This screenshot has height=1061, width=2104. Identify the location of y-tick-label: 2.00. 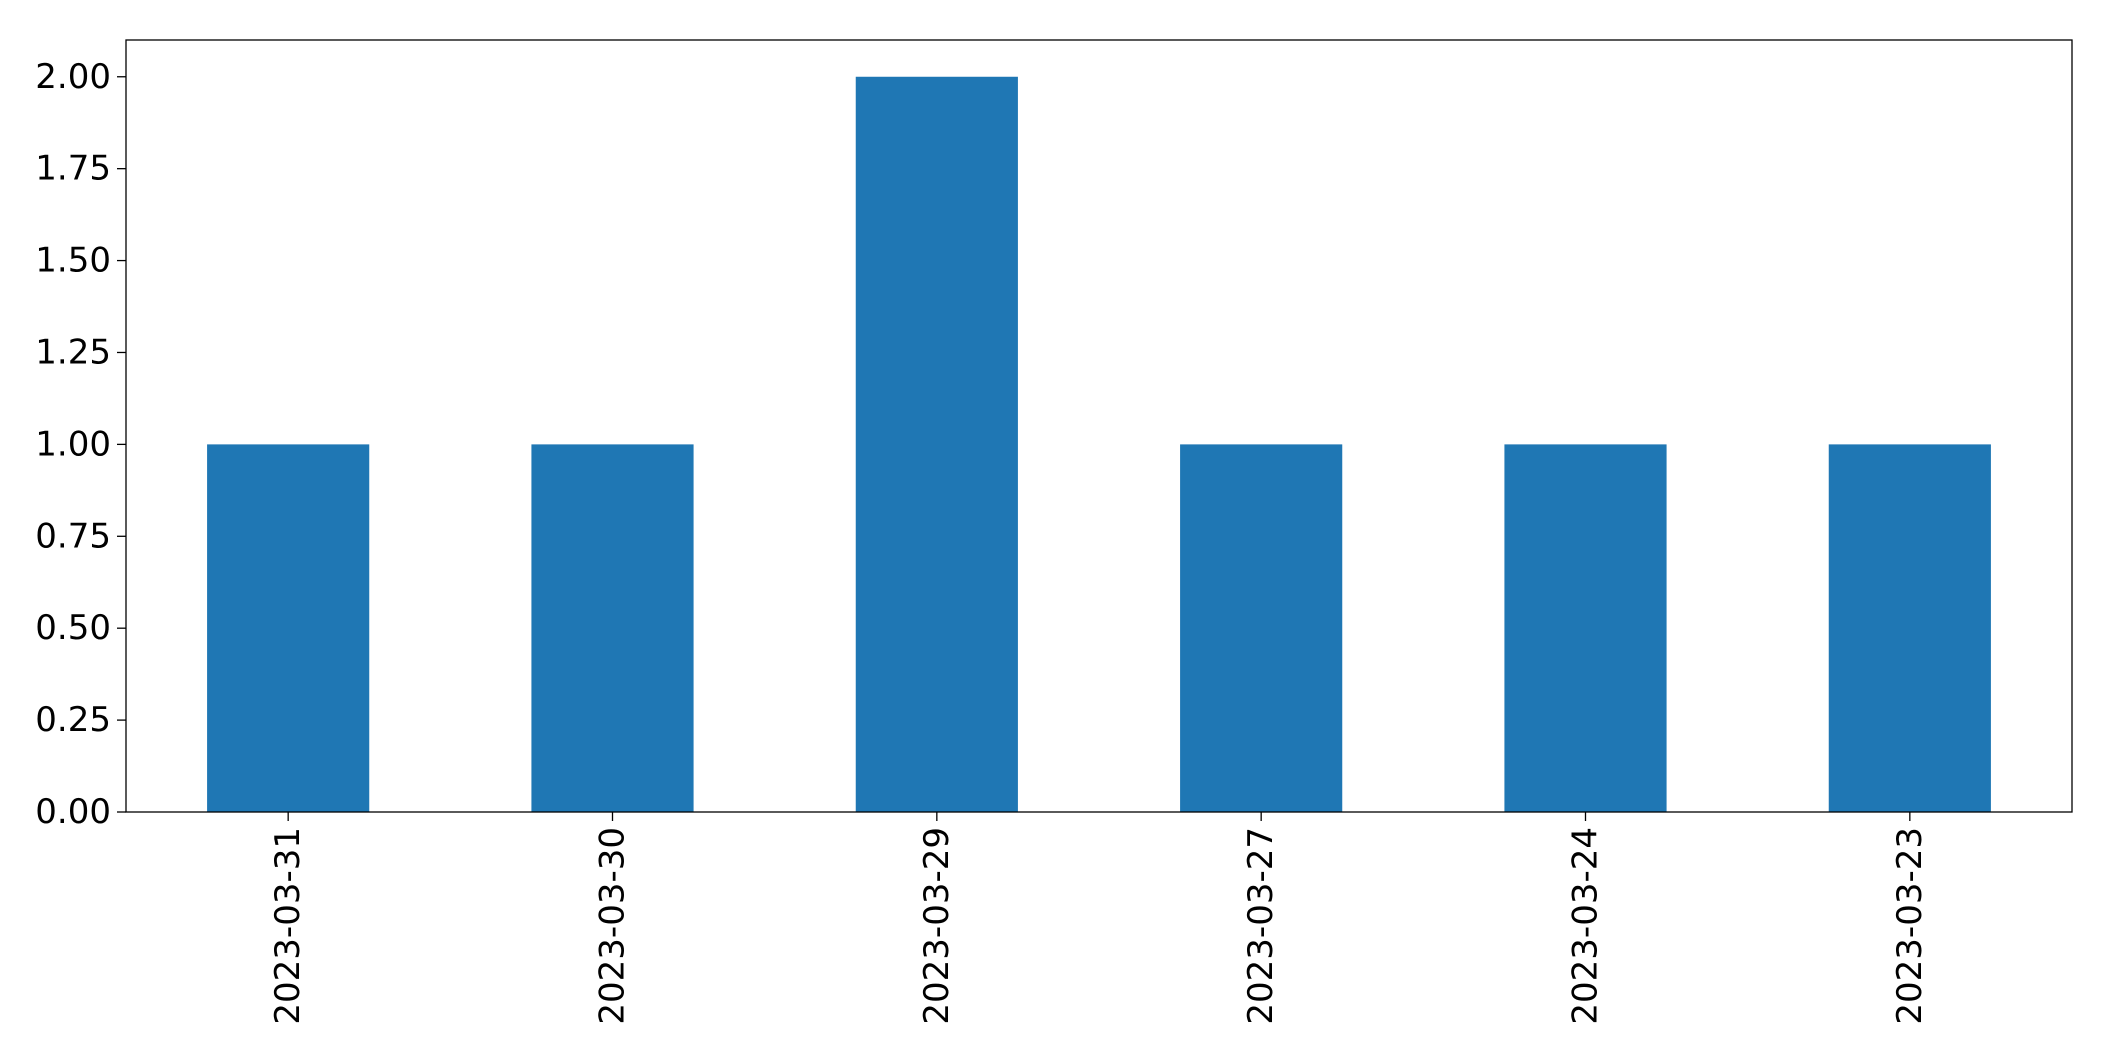
(73, 77).